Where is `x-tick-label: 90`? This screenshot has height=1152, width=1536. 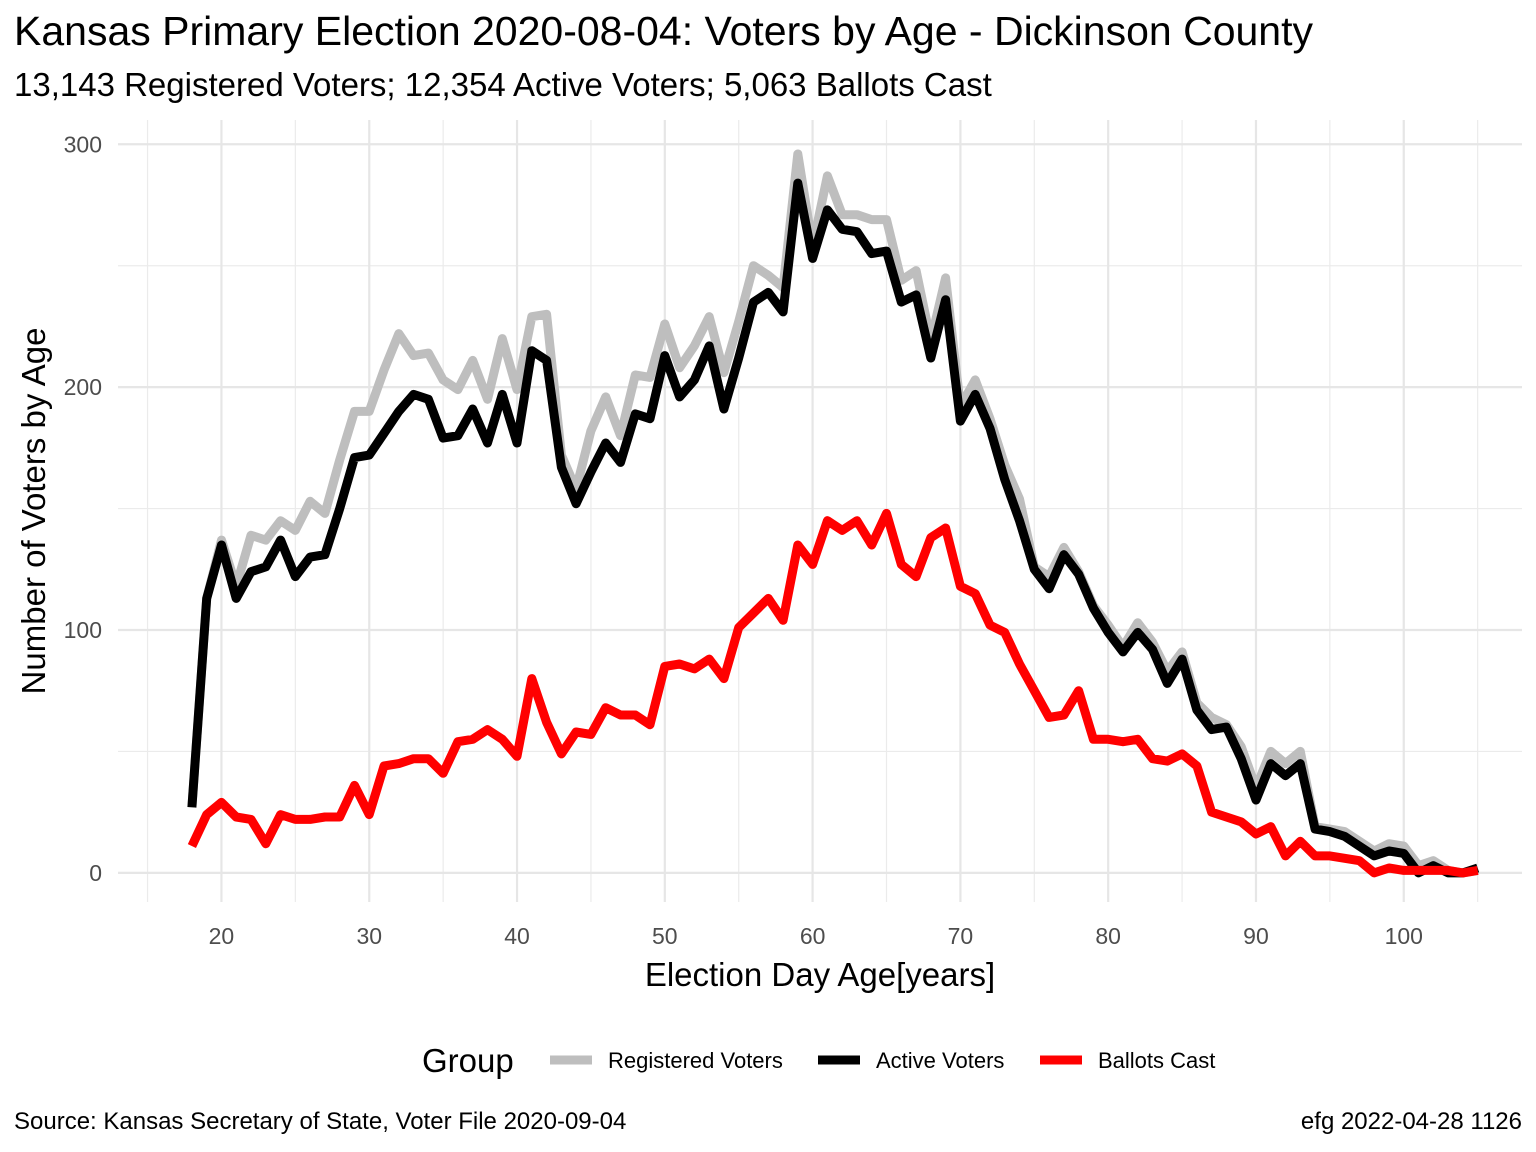
x-tick-label: 90 is located at coordinates (1256, 936).